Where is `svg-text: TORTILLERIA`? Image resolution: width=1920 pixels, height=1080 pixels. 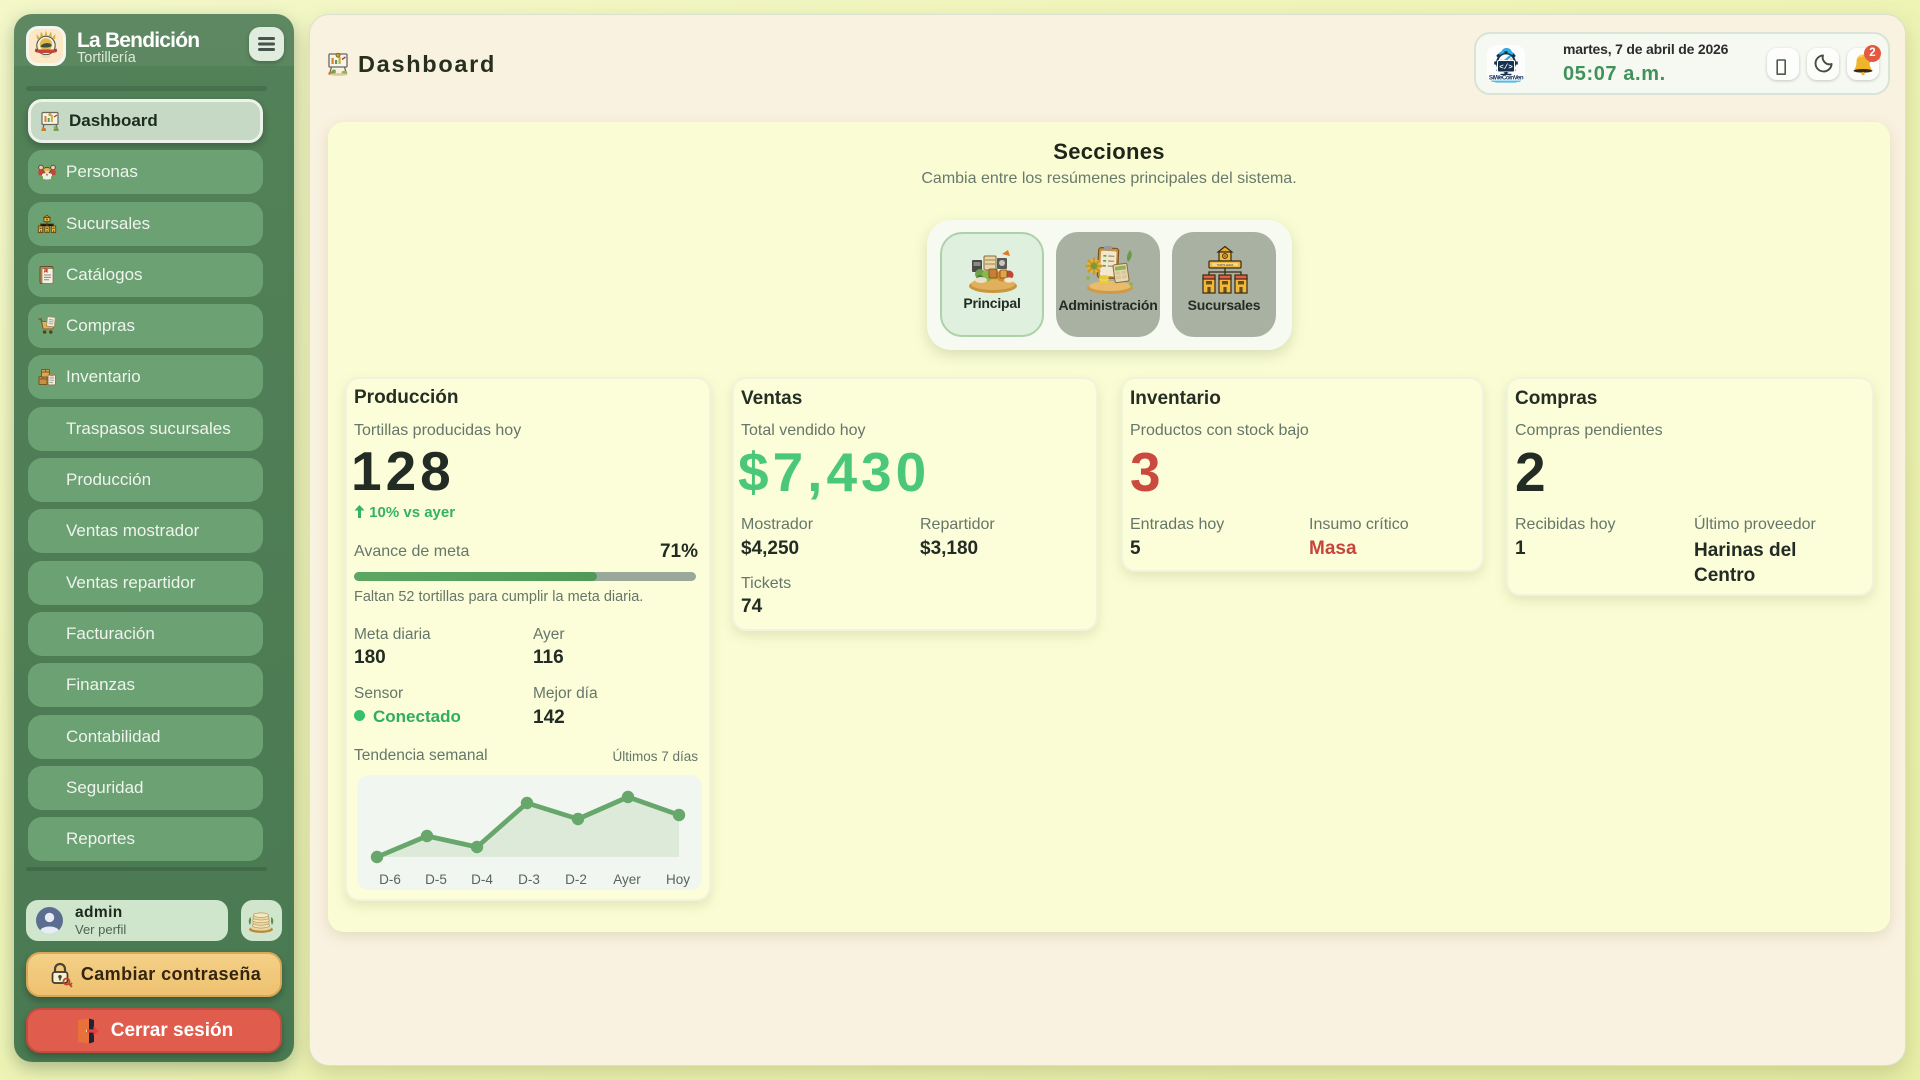 svg-text: TORTILLERIA is located at coordinates (1225, 265).